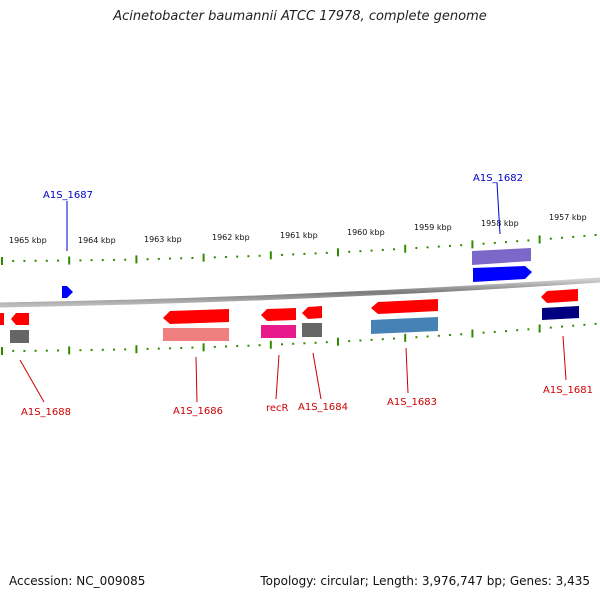 The width and height of the screenshot is (600, 600). I want to click on gene-A1S_1682: A1S_1682, so click(502, 227).